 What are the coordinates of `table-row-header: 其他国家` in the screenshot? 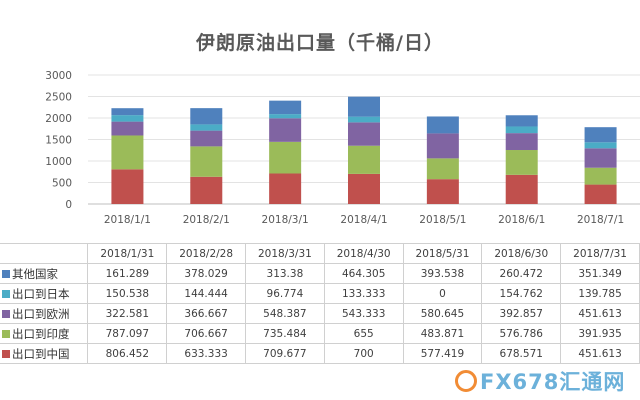 It's located at (44, 273).